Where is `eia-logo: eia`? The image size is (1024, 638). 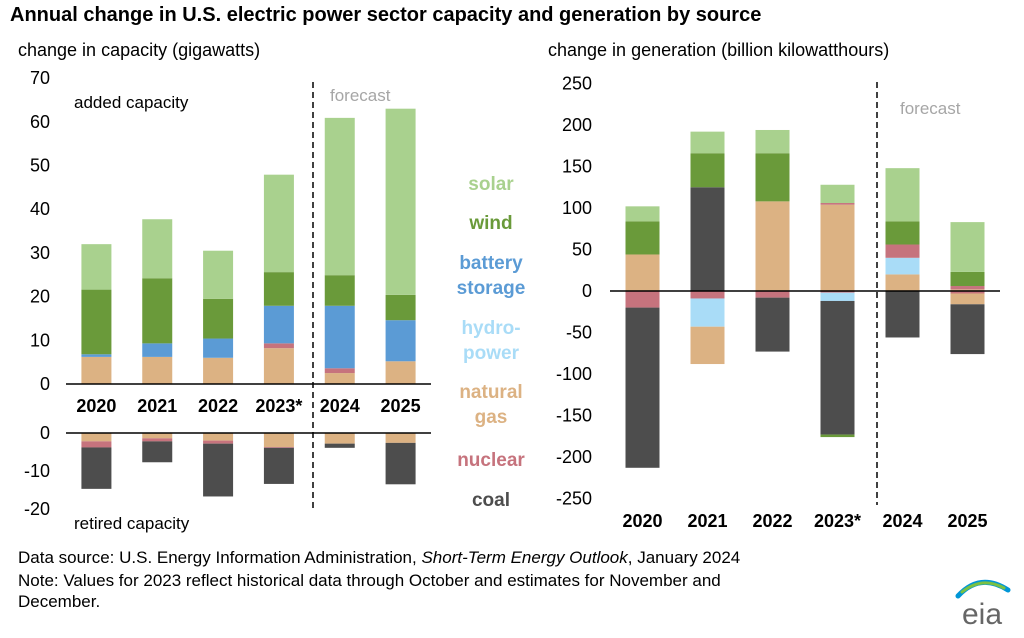 eia-logo: eia is located at coordinates (983, 604).